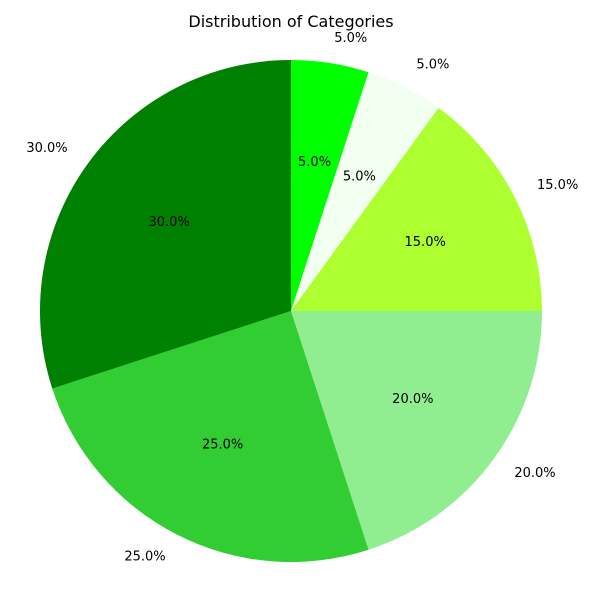 This screenshot has width=600, height=600. Describe the element at coordinates (534, 473) in the screenshot. I see `slice-outer-label-4: 20.0%` at that location.